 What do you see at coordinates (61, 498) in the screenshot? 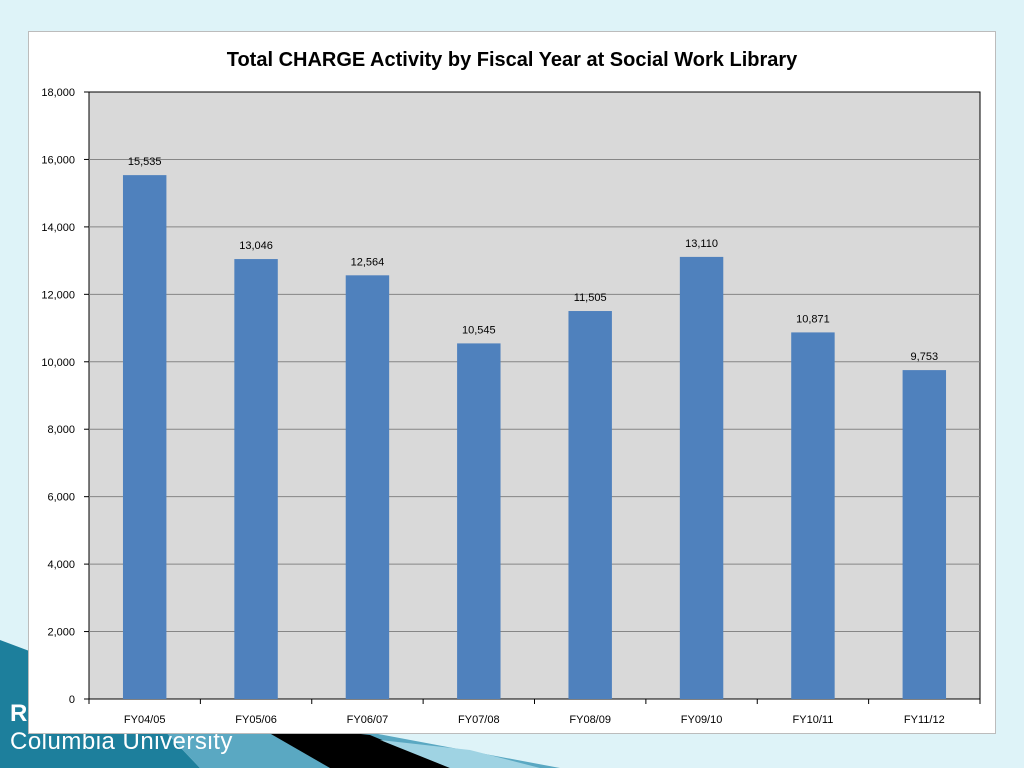
I see `y-tick-label: 6,000` at bounding box center [61, 498].